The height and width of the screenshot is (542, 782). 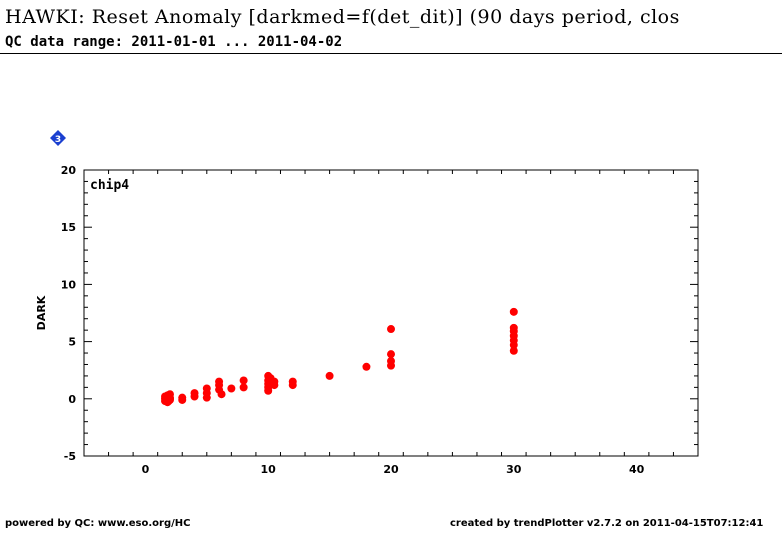 I want to click on y-tick-label: 0, so click(x=72, y=399).